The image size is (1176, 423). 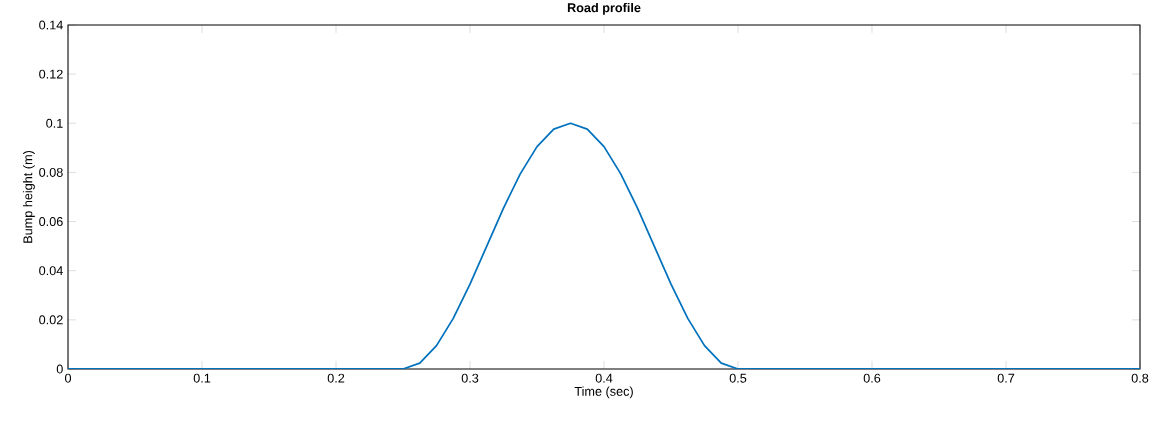 I want to click on y-tick-label: 0.12, so click(x=51, y=74).